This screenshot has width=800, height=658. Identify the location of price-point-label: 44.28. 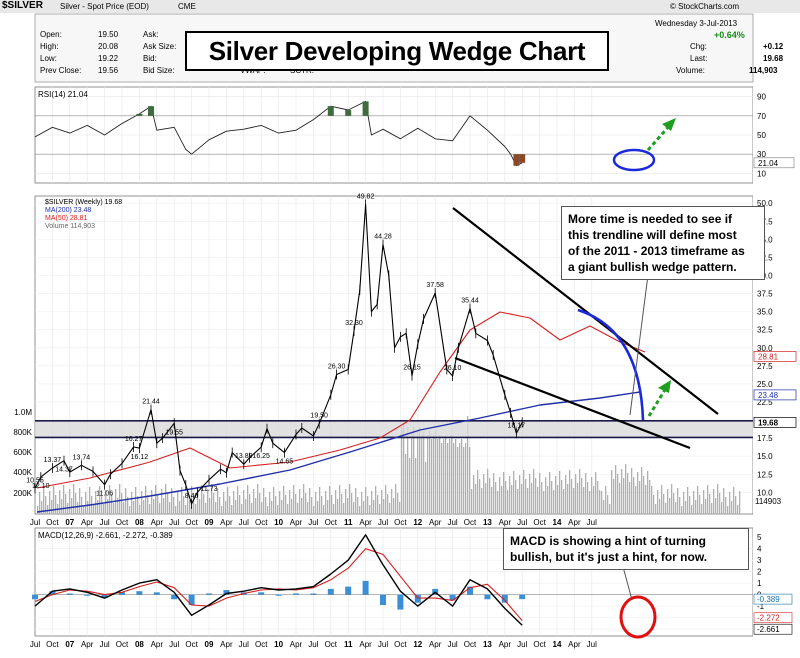
(383, 237).